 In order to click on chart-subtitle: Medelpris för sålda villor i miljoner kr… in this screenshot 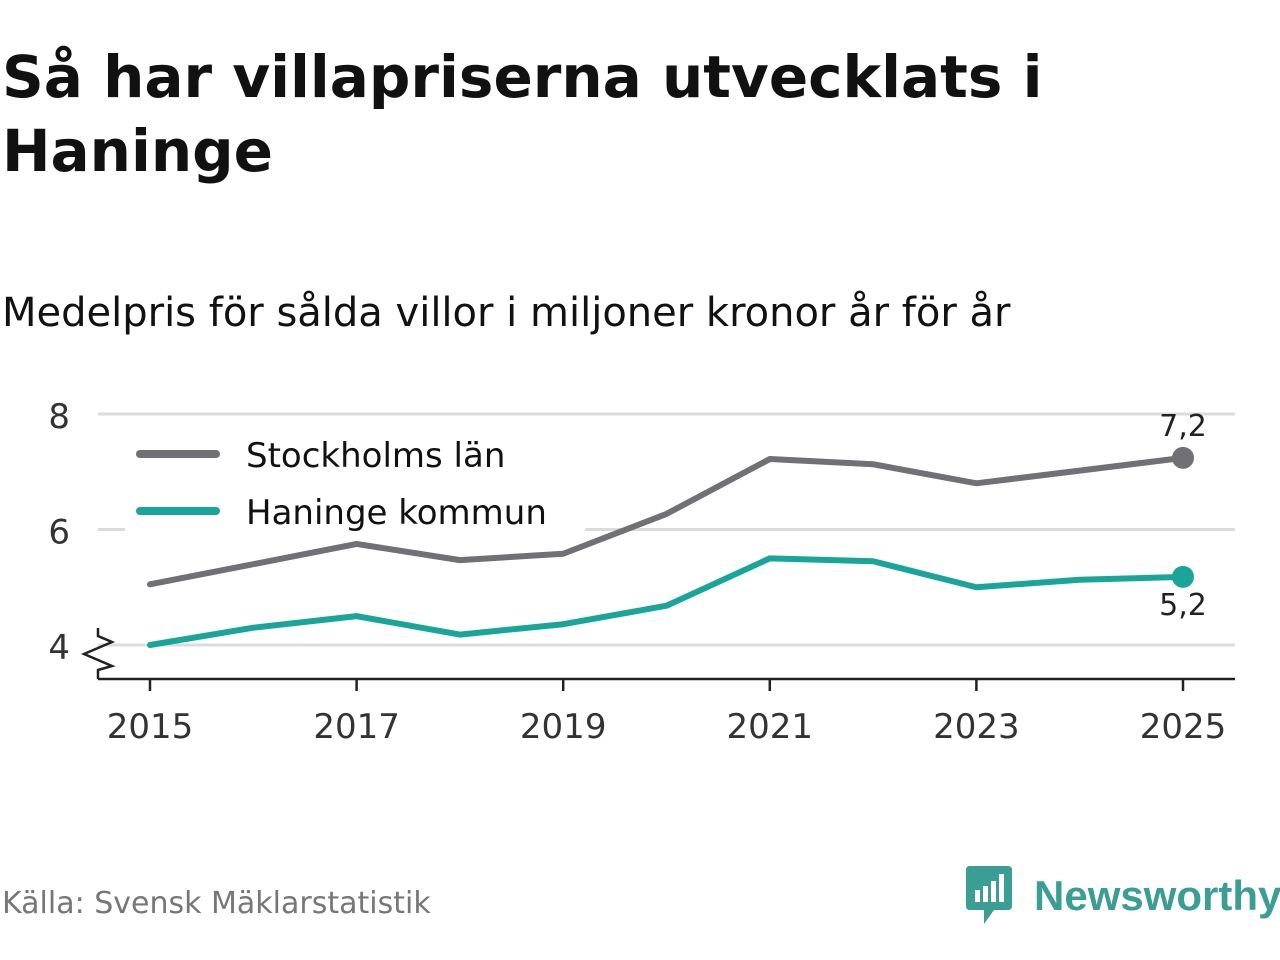, I will do `click(506, 313)`.